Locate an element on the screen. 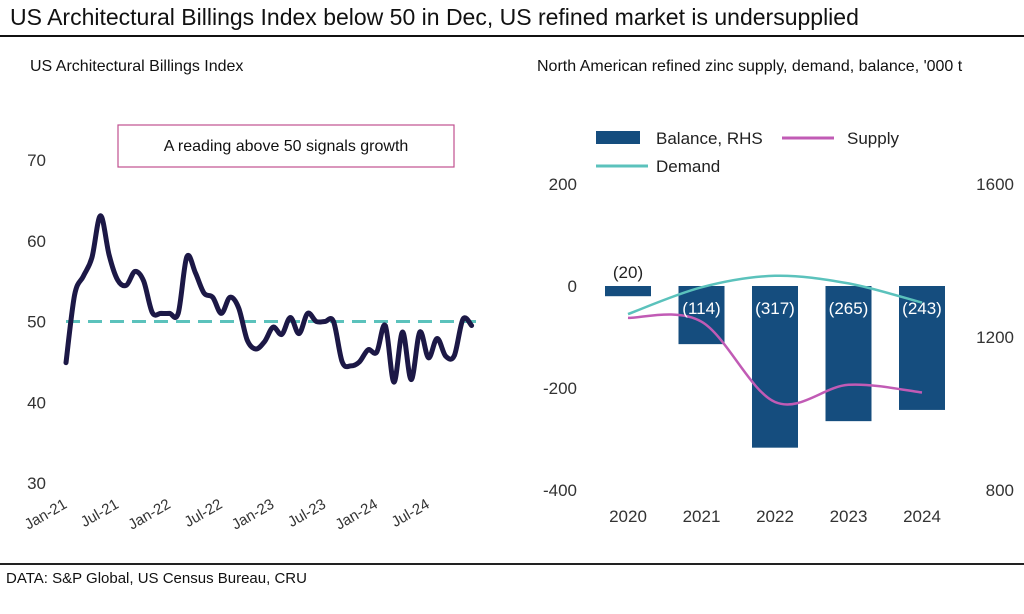  balance-bar-label: (20) is located at coordinates (628, 272).